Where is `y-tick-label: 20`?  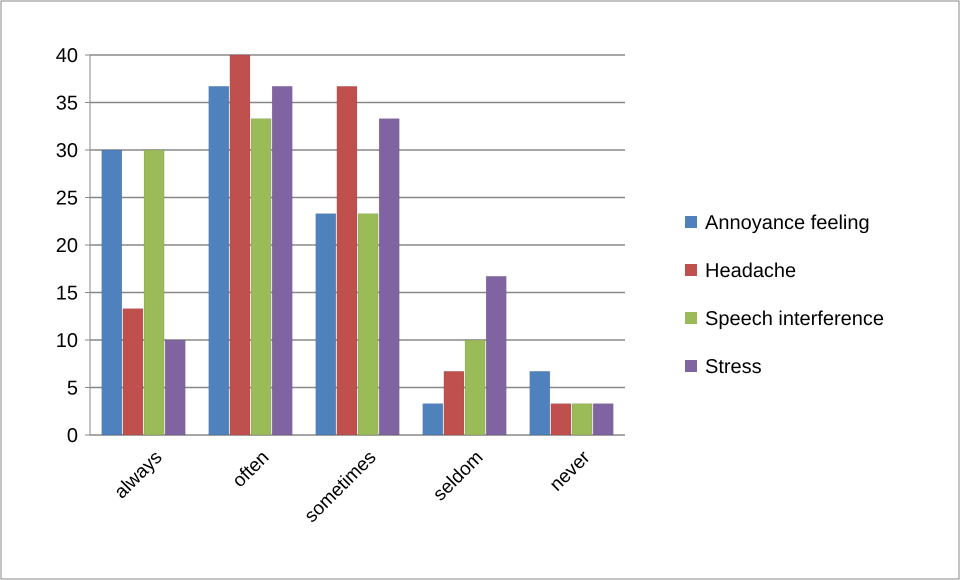
y-tick-label: 20 is located at coordinates (67, 246).